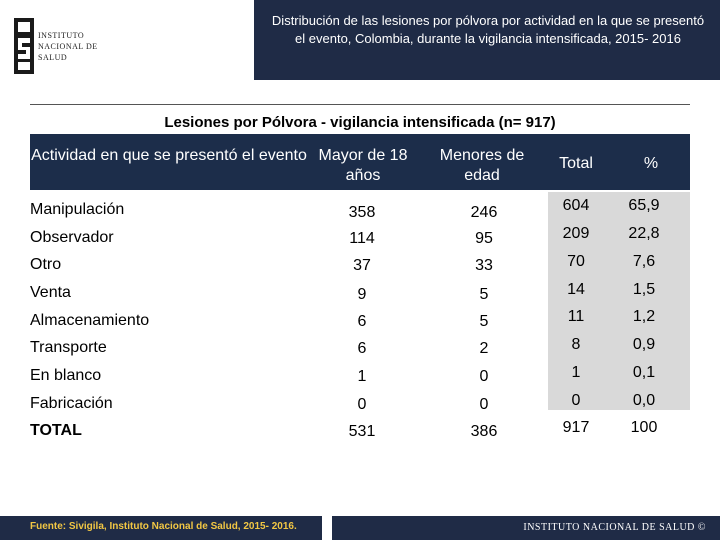 Image resolution: width=720 pixels, height=540 pixels. I want to click on cell-mayor: 1, so click(362, 376).